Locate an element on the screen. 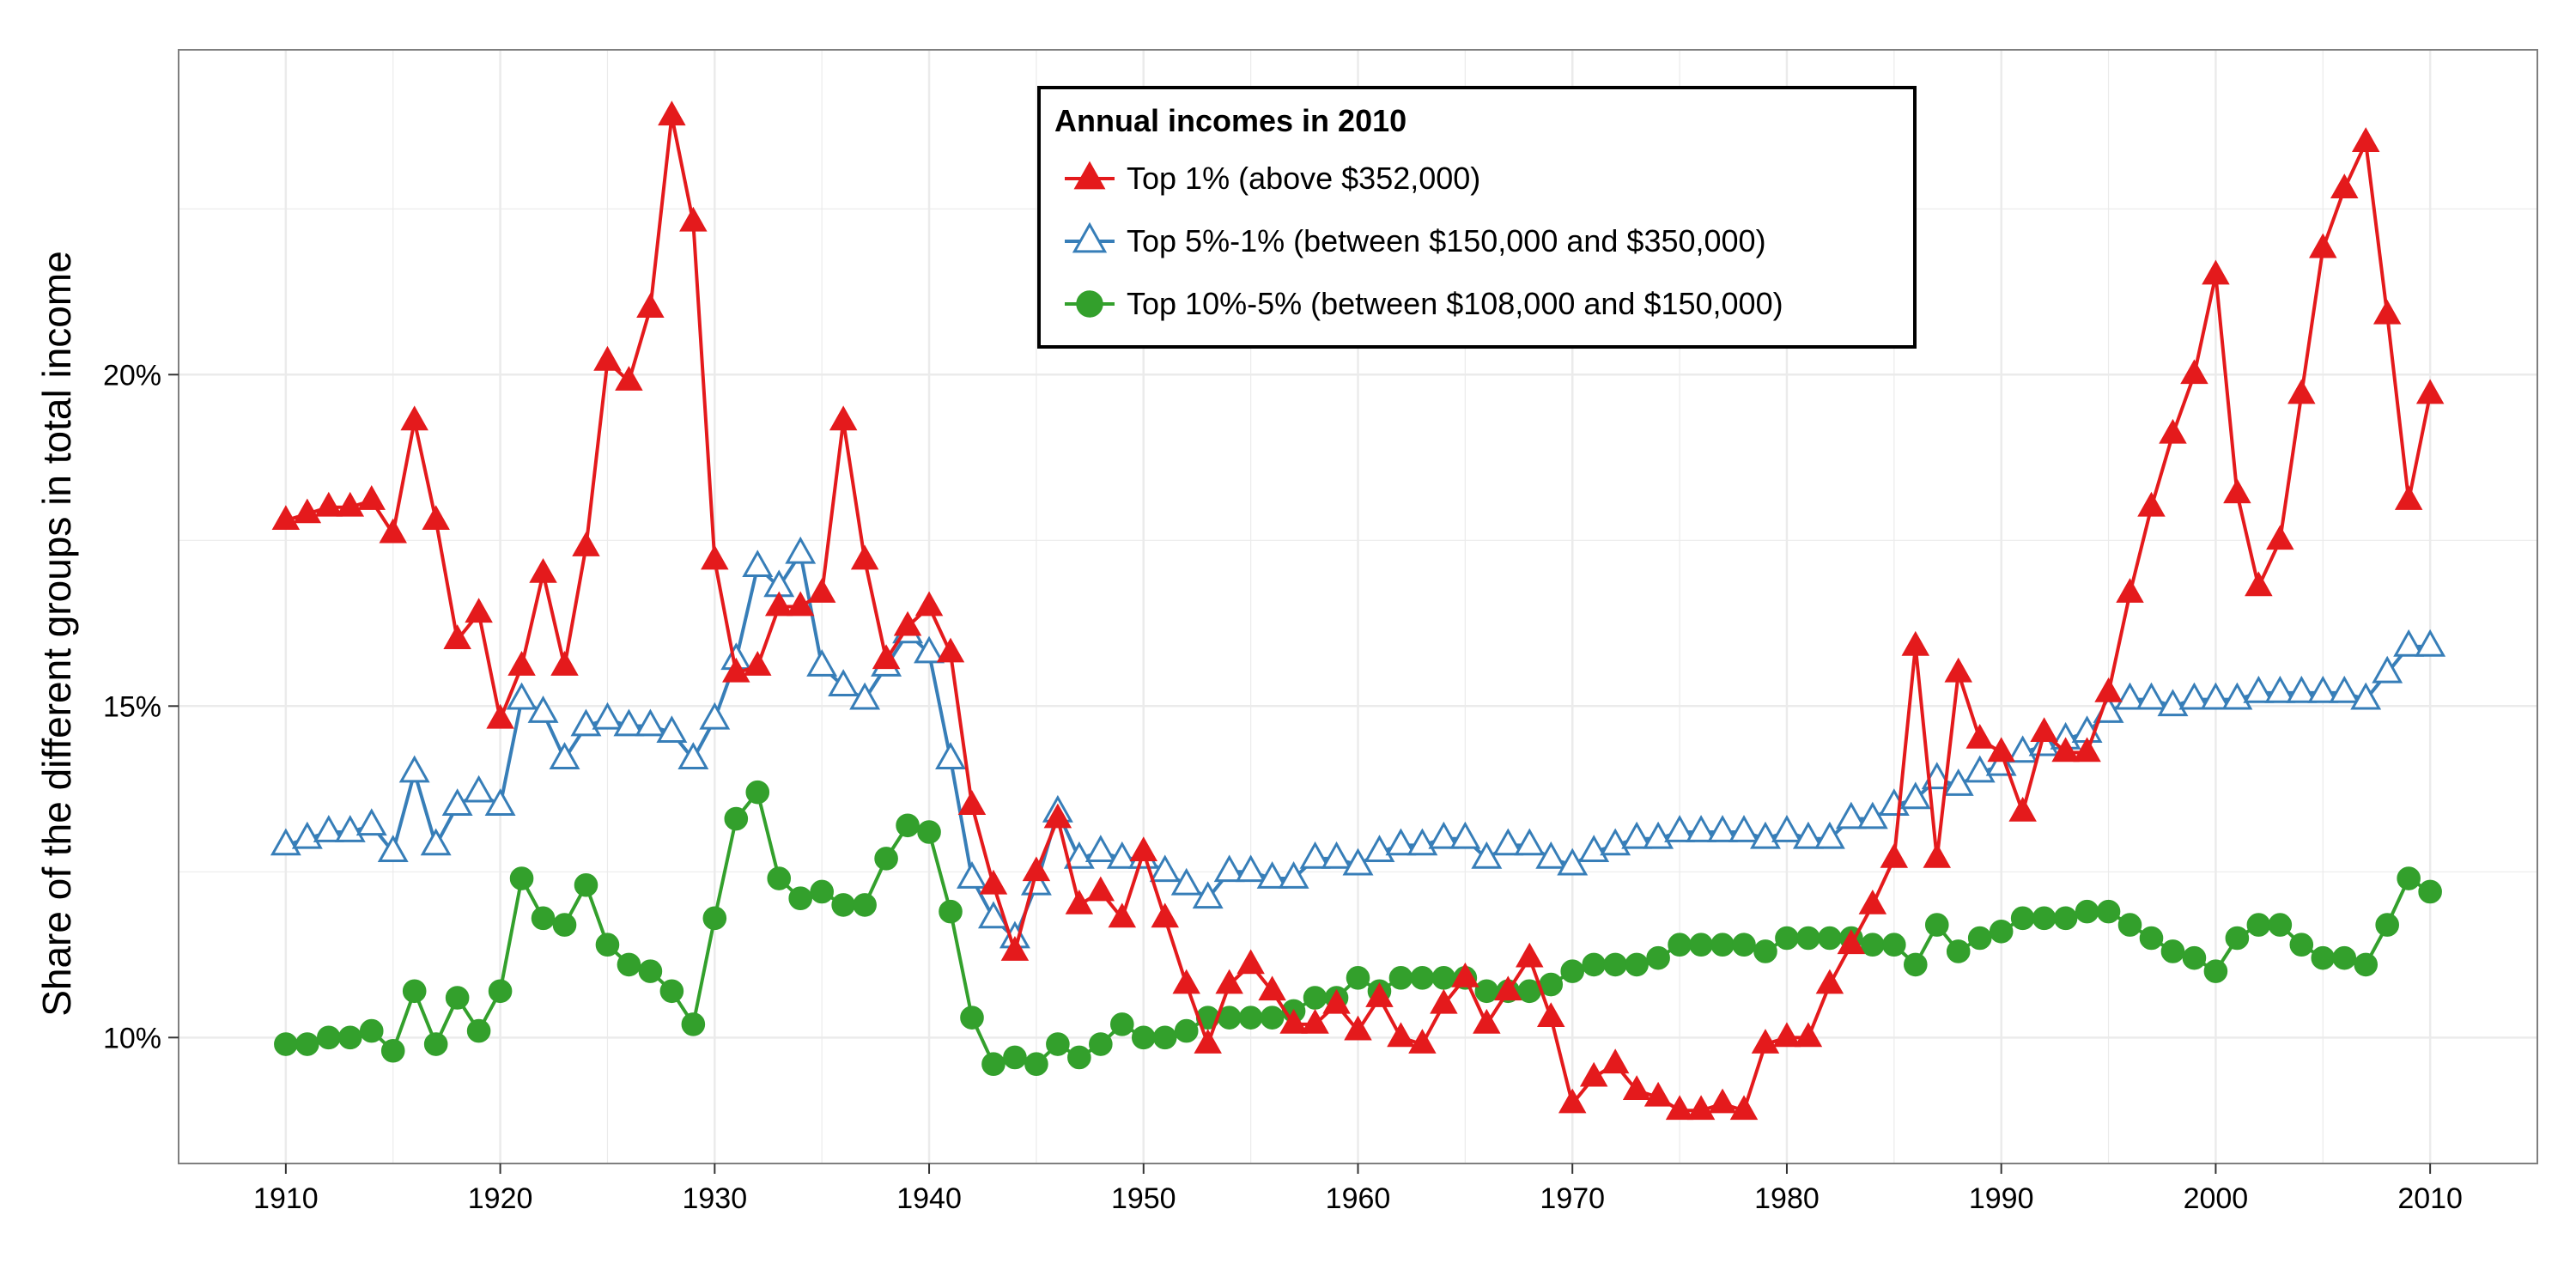  x-tick-label: 1980 is located at coordinates (1787, 1199).